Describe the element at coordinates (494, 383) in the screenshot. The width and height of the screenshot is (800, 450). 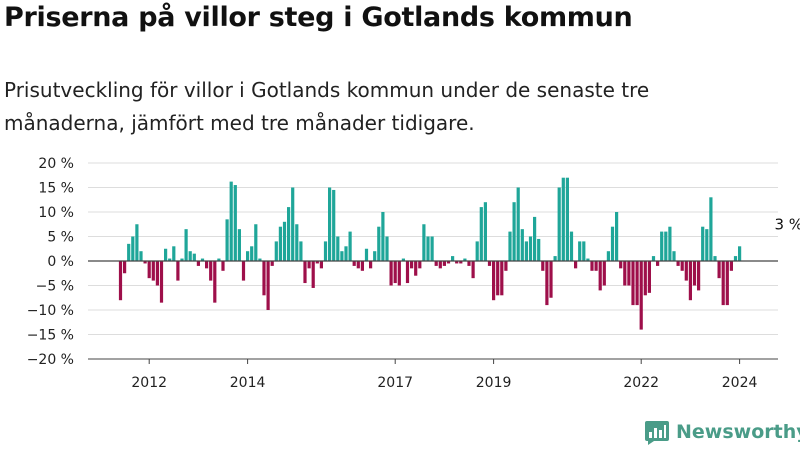
I see `x-tick-label: 2019` at that location.